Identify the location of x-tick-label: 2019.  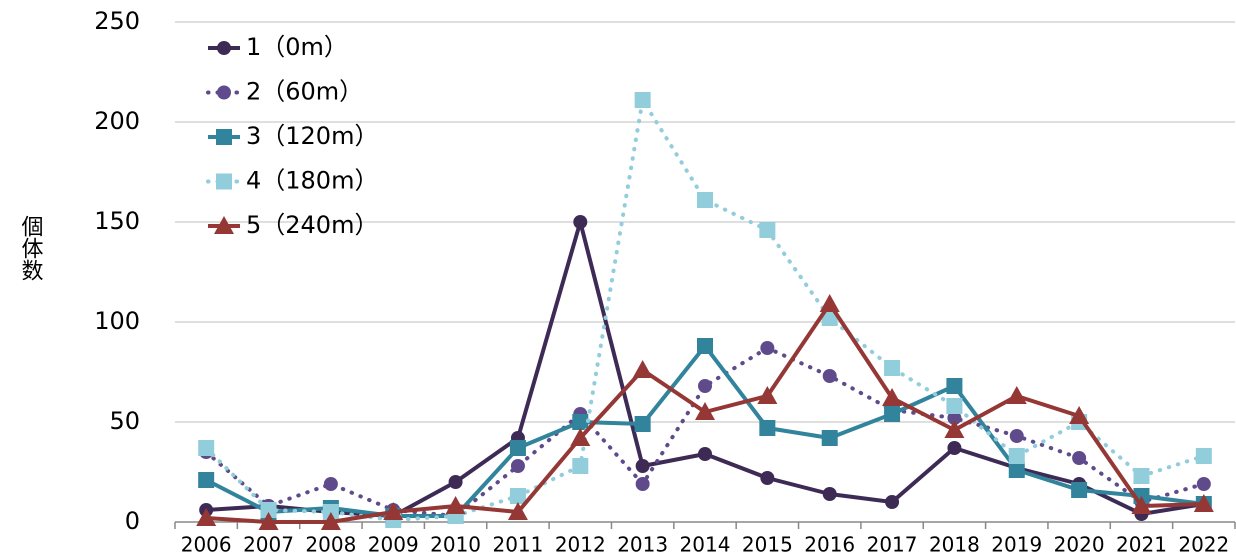
(1016, 544).